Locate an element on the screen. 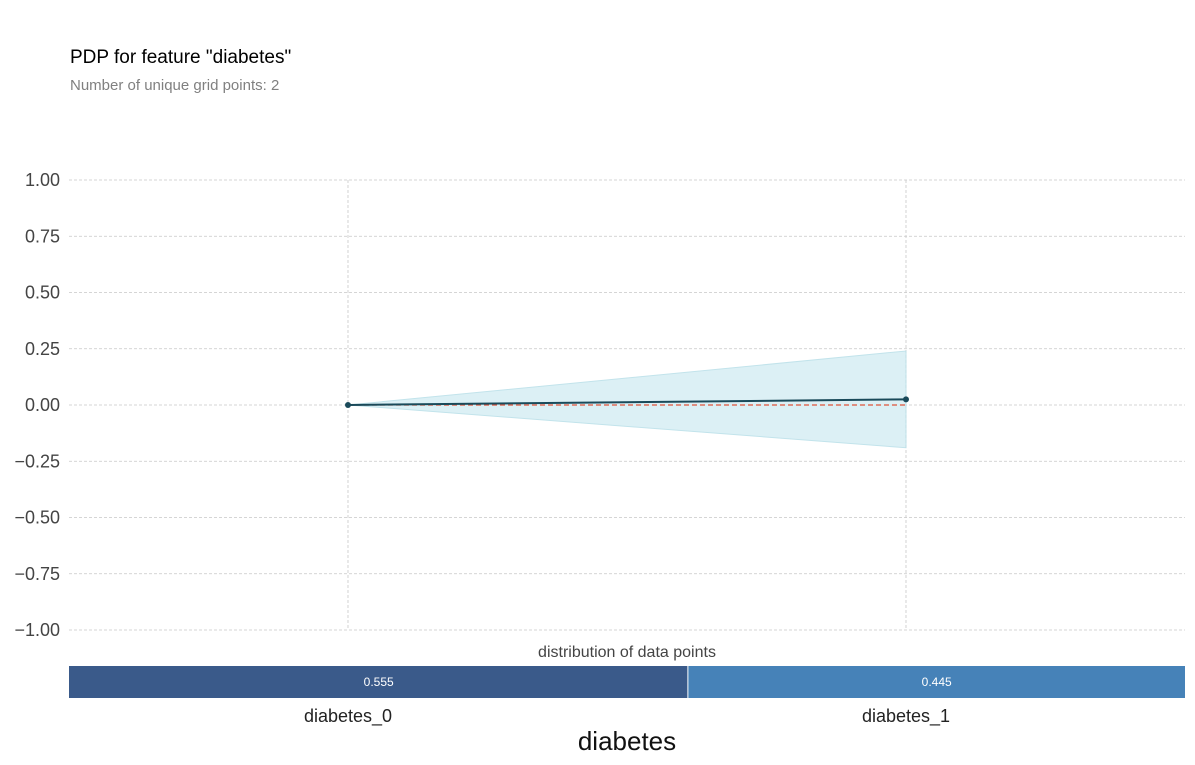 The width and height of the screenshot is (1195, 765). y-tick-label: 0.00 is located at coordinates (42, 405).